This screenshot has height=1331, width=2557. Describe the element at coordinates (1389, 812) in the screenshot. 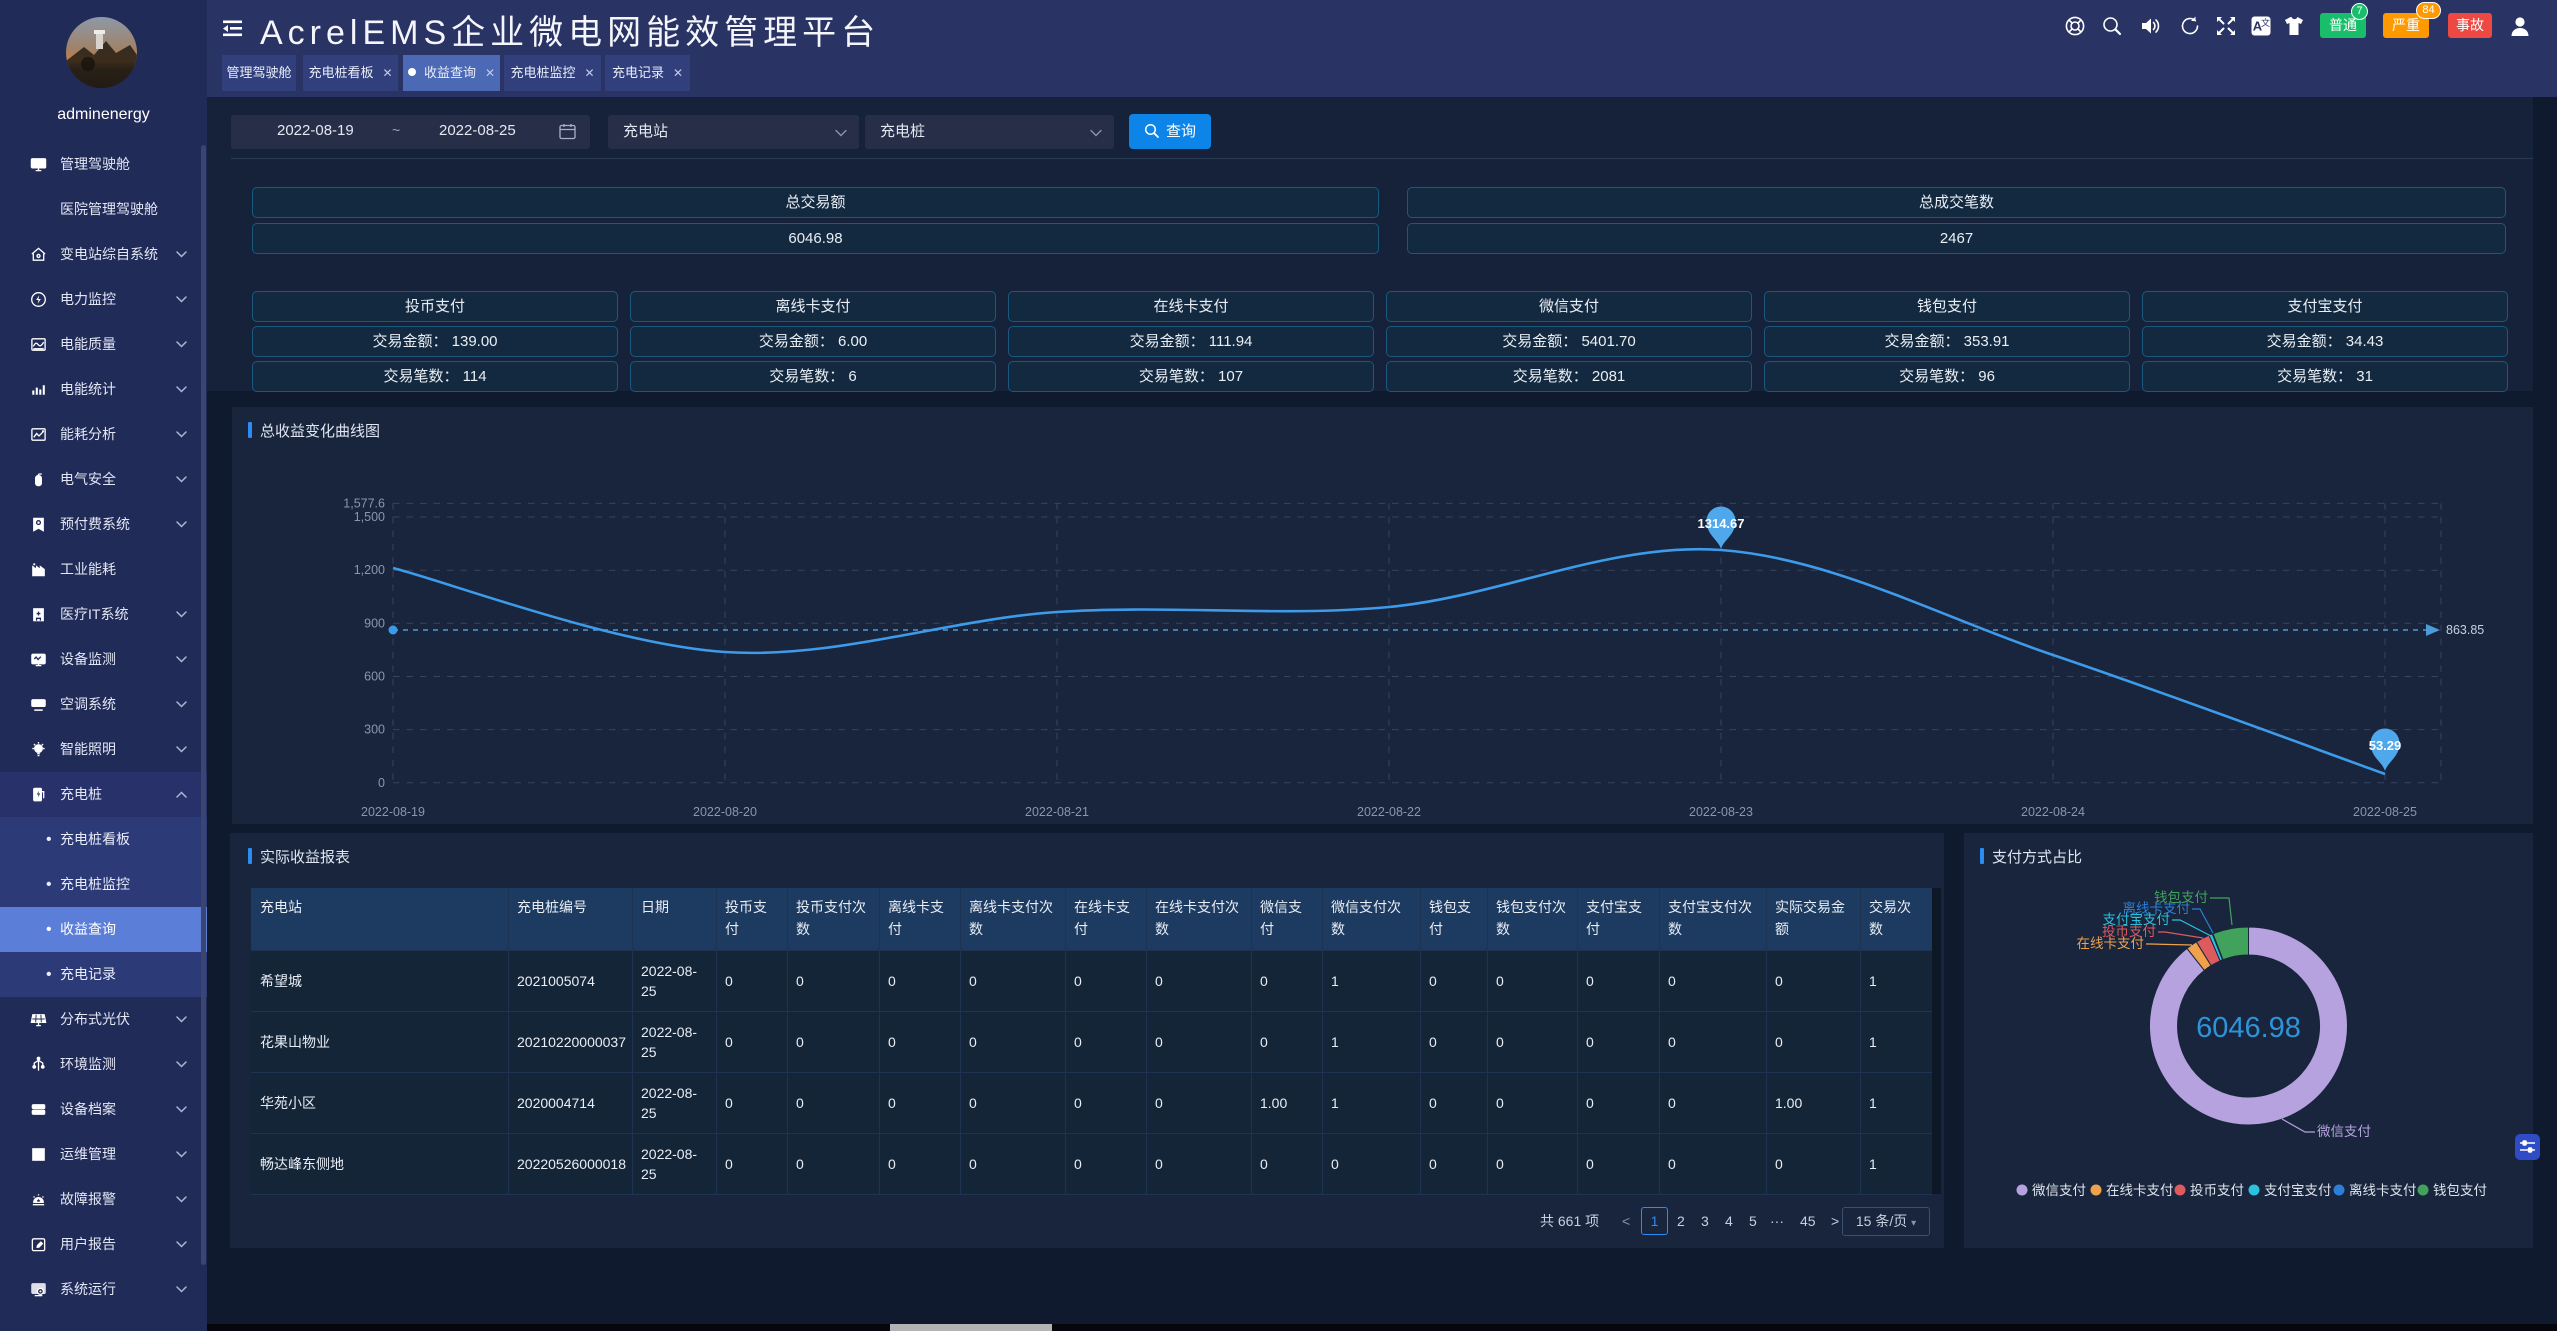

I see `svg-text: 2022-08-22` at that location.